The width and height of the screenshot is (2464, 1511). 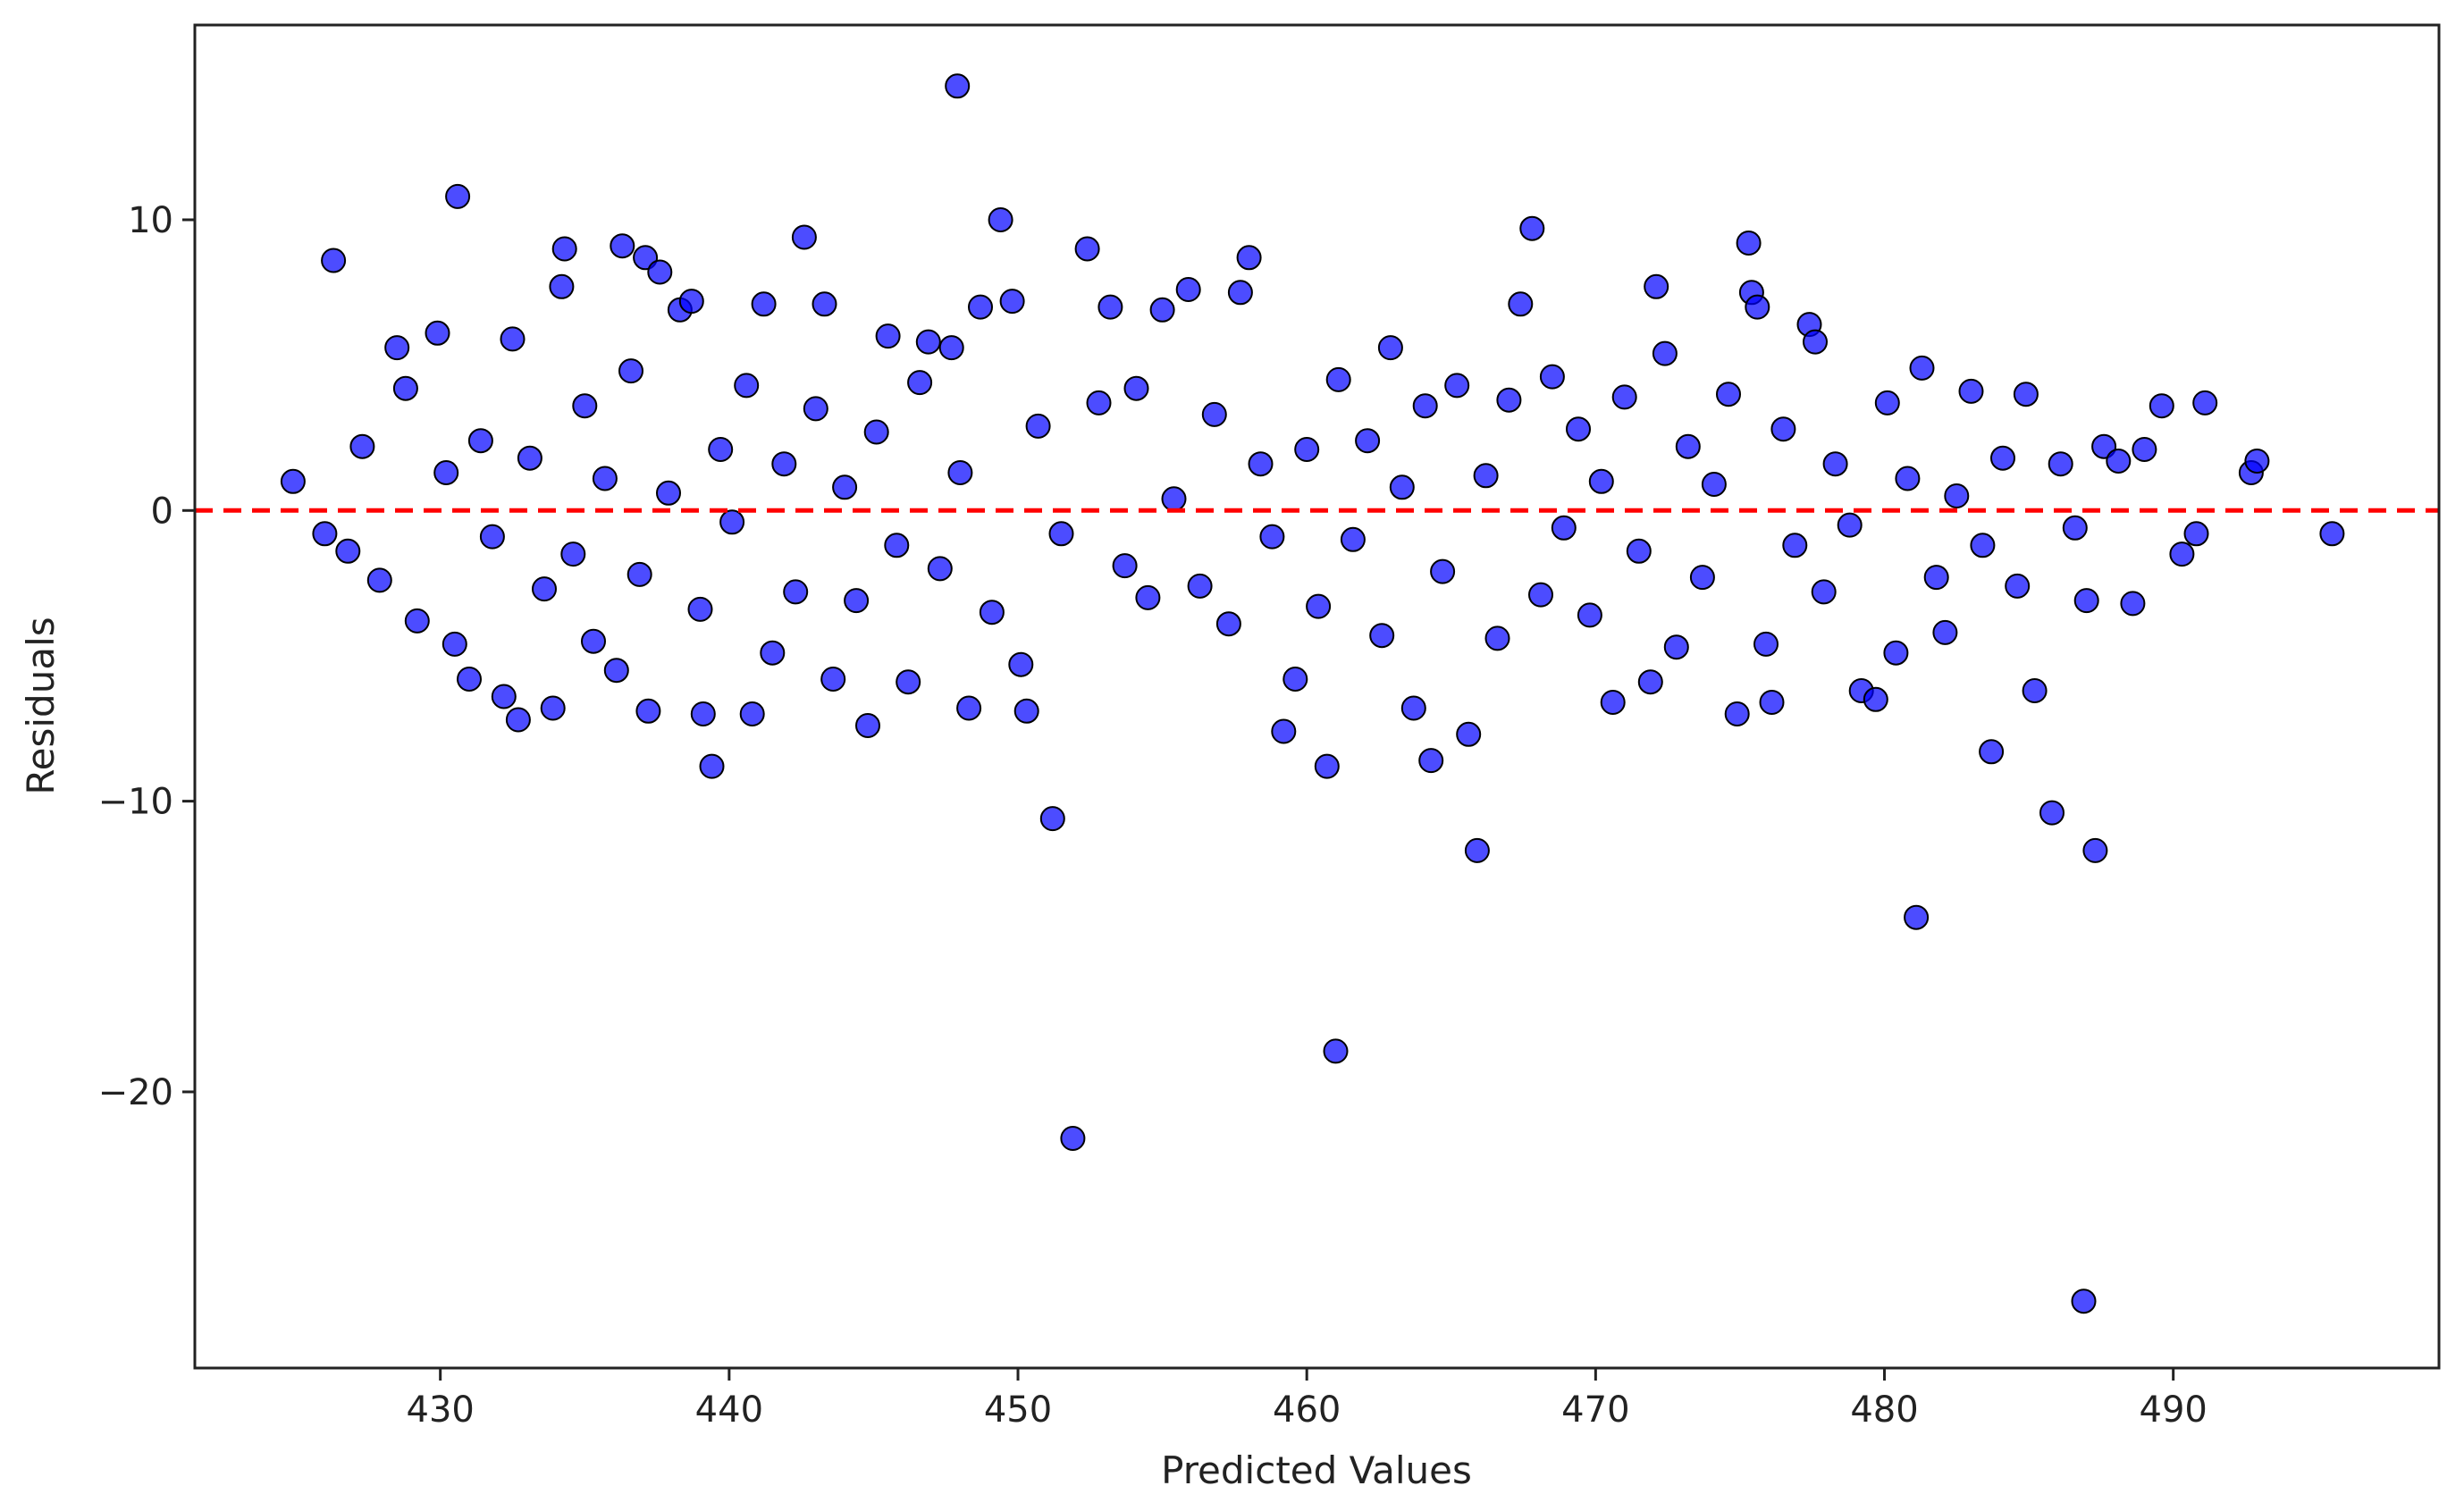 I want to click on x-tick-label: 460, so click(x=1307, y=1410).